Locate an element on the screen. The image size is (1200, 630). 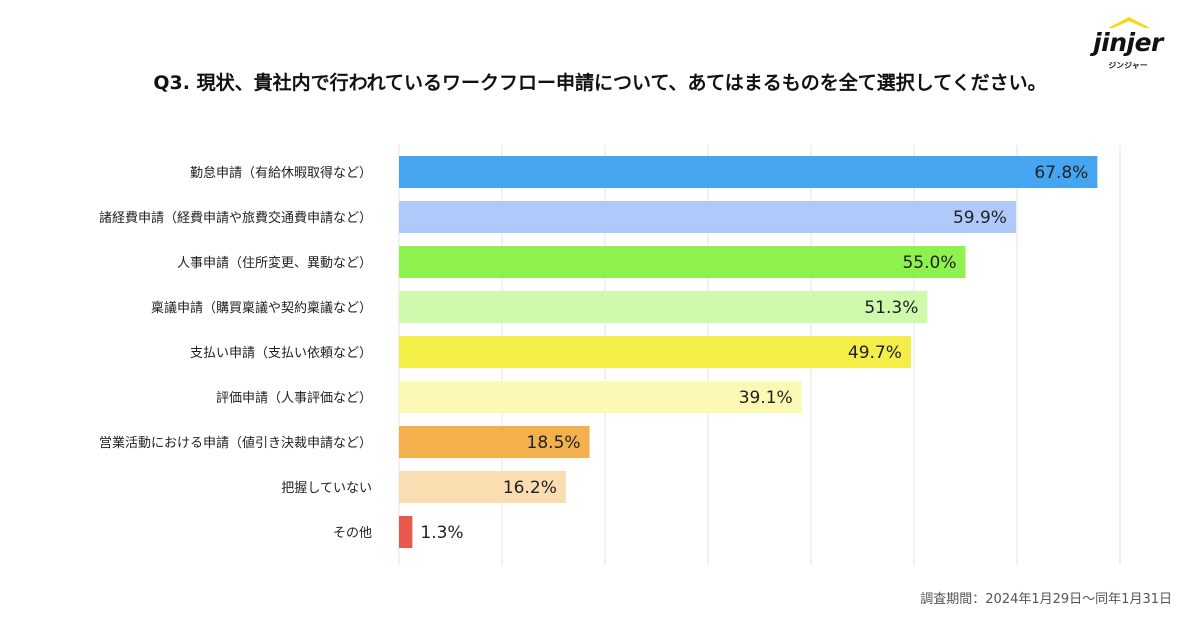
logo-subtext: ジンジャー is located at coordinates (1128, 65).